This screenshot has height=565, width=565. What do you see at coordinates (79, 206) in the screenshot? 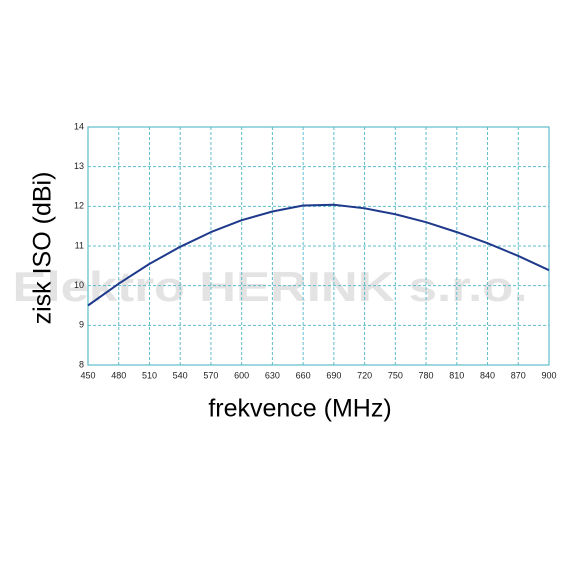
I see `y-tick-label: 12` at bounding box center [79, 206].